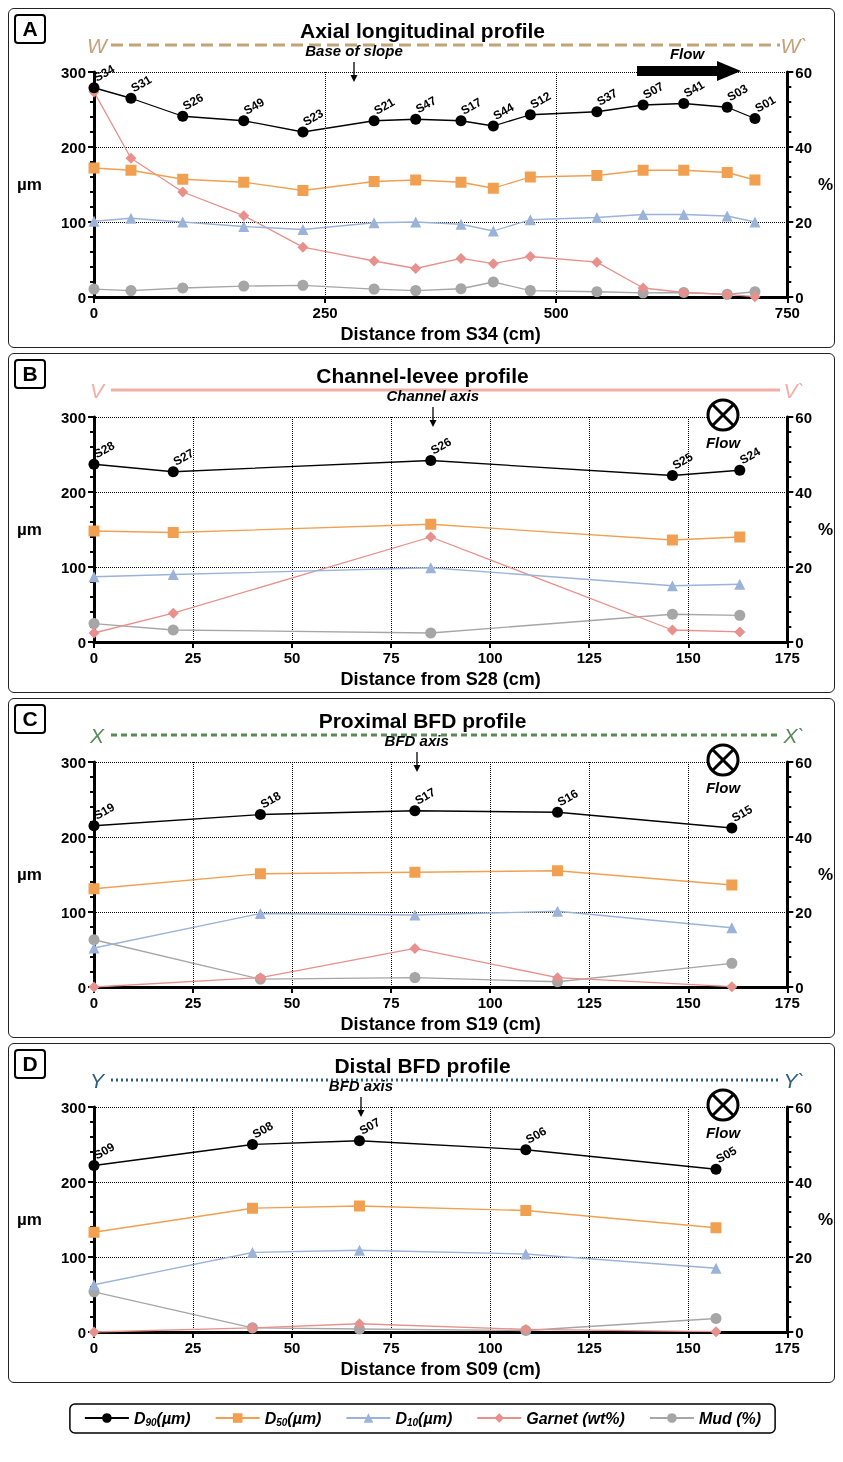  What do you see at coordinates (589, 1347) in the screenshot?
I see `x-tick-label: 125` at bounding box center [589, 1347].